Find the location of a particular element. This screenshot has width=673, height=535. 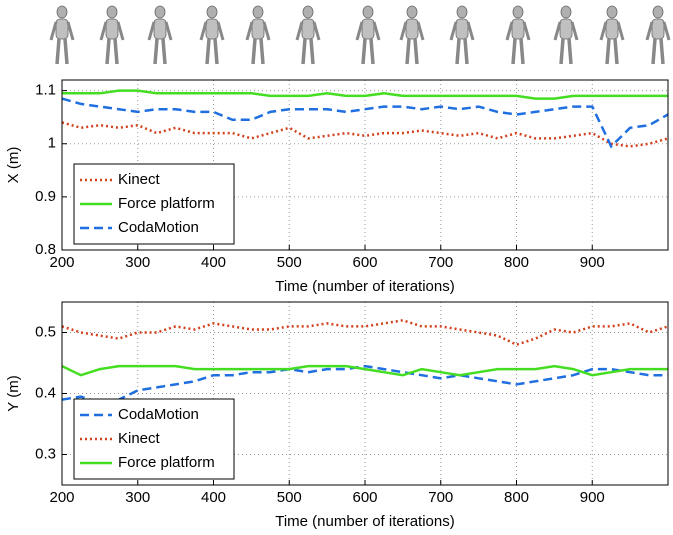

y-tick-label: 0.3 is located at coordinates (45, 453).